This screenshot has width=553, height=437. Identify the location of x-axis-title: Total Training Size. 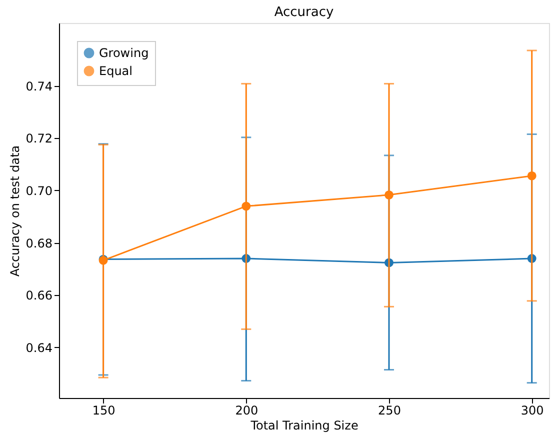
(304, 425).